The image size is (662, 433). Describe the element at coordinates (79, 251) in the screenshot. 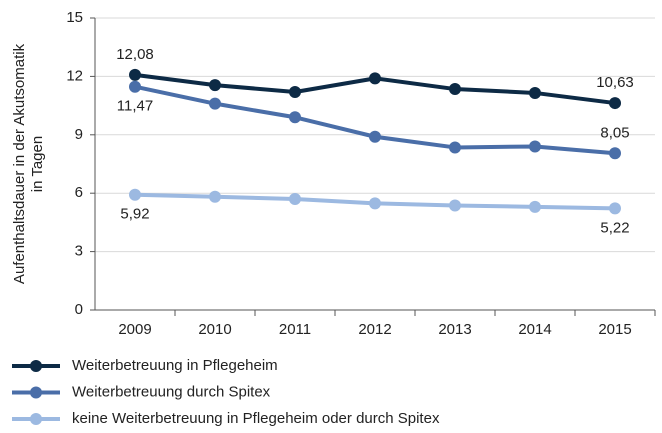

I see `y-tick-label: 3` at that location.